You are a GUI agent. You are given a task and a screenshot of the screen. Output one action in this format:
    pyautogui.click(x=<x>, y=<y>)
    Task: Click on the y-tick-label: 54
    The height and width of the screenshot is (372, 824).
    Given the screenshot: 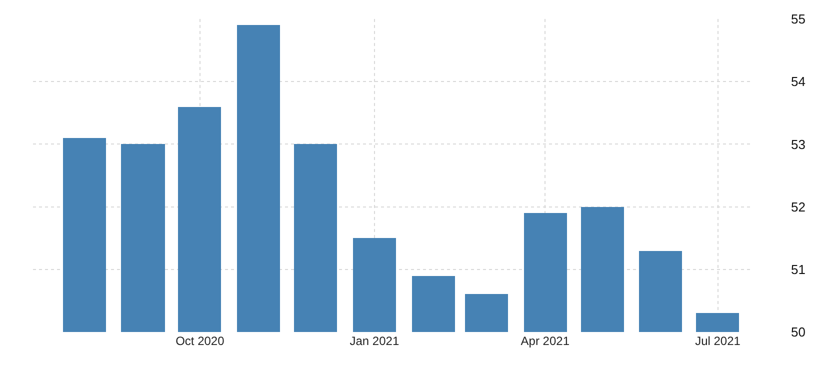 What is the action you would take?
    pyautogui.click(x=798, y=82)
    